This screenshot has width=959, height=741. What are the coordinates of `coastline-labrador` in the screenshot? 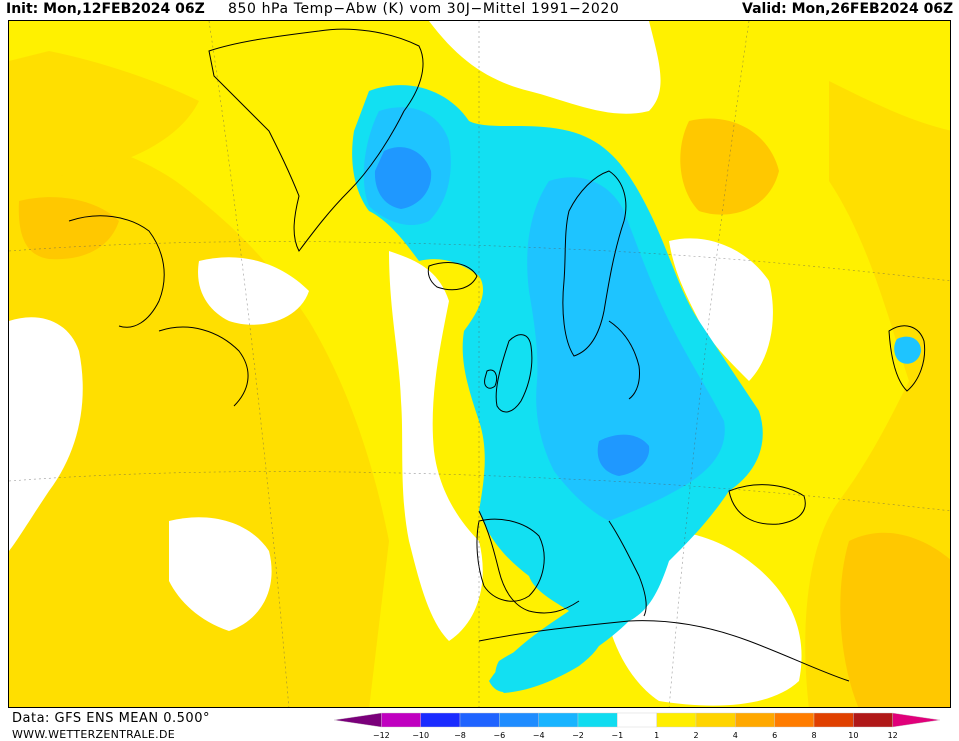 It's located at (203, 366).